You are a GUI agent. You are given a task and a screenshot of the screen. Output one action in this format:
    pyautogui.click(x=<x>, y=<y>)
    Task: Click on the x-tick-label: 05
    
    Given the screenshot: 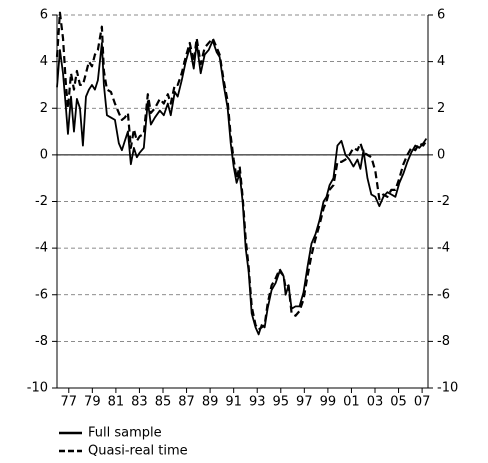 What is the action you would take?
    pyautogui.click(x=398, y=402)
    